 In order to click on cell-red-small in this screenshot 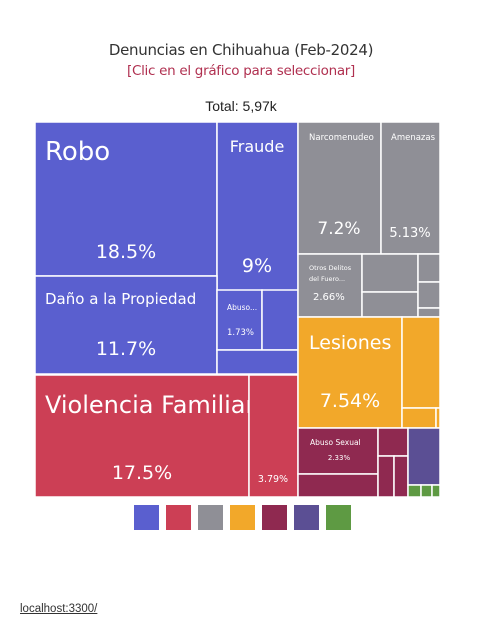, I will do `click(273, 436)`.